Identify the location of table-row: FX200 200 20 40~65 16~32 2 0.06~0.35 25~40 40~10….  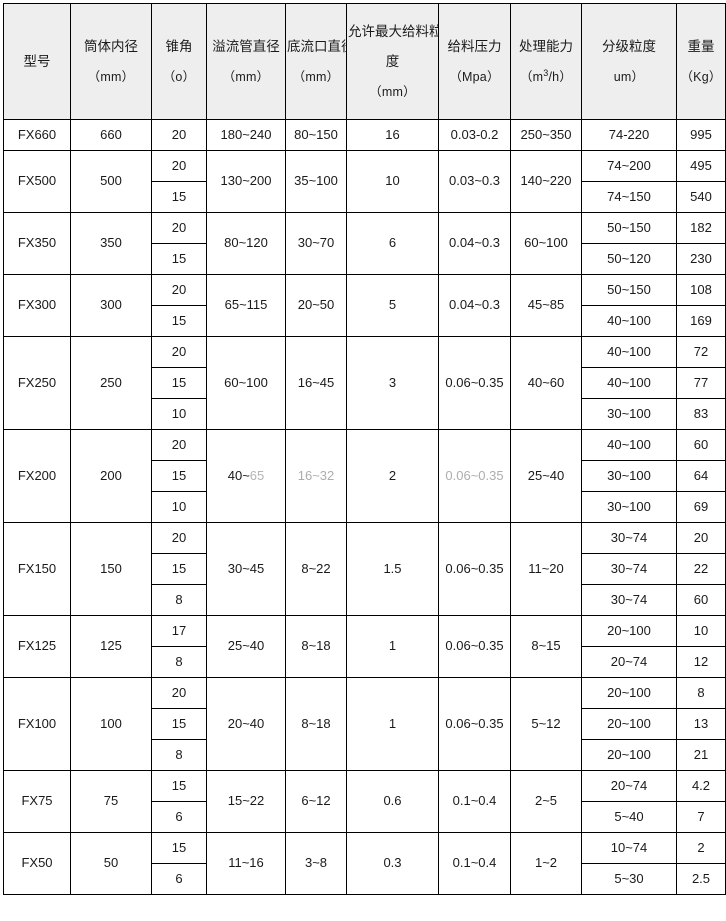
(364, 476).